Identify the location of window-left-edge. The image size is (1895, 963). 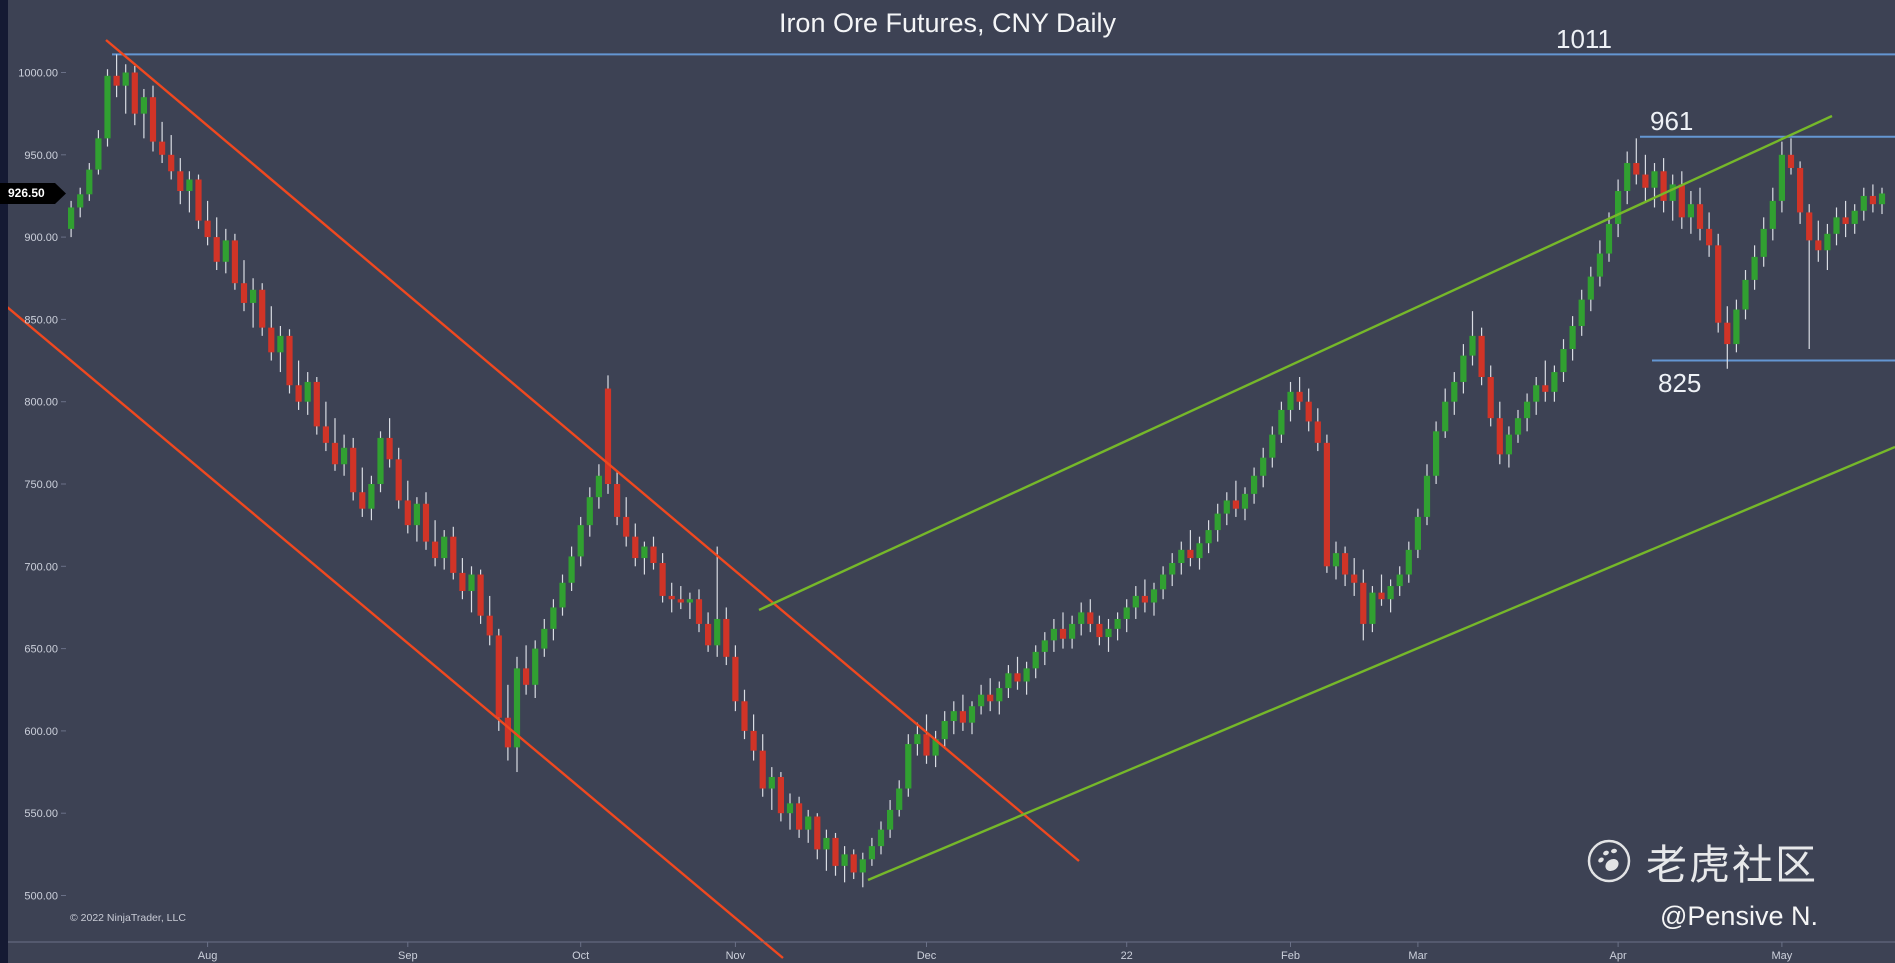
(4, 481).